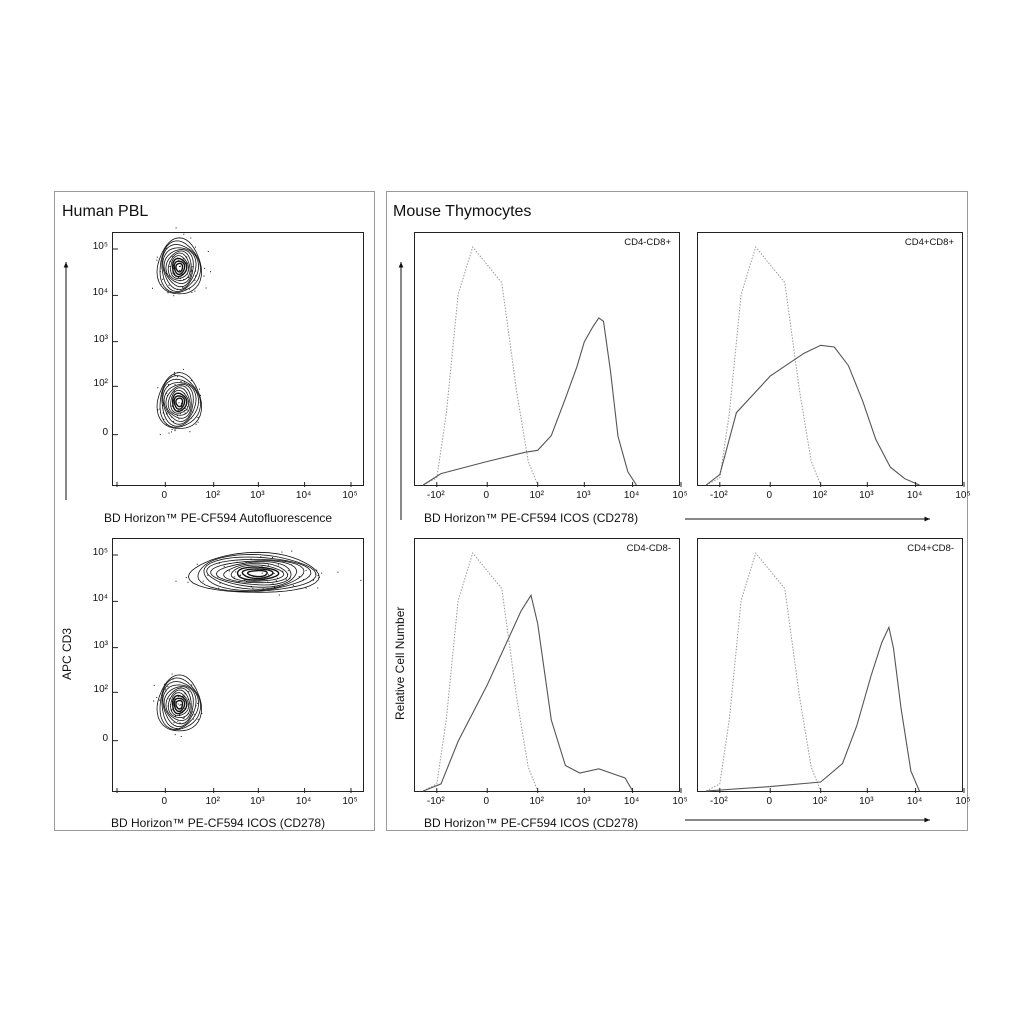 This screenshot has height=1024, width=1024. What do you see at coordinates (218, 518) in the screenshot?
I see `autofluorescence-xlabel: BD Horizon™ PE-CF594 Autofluorescence` at bounding box center [218, 518].